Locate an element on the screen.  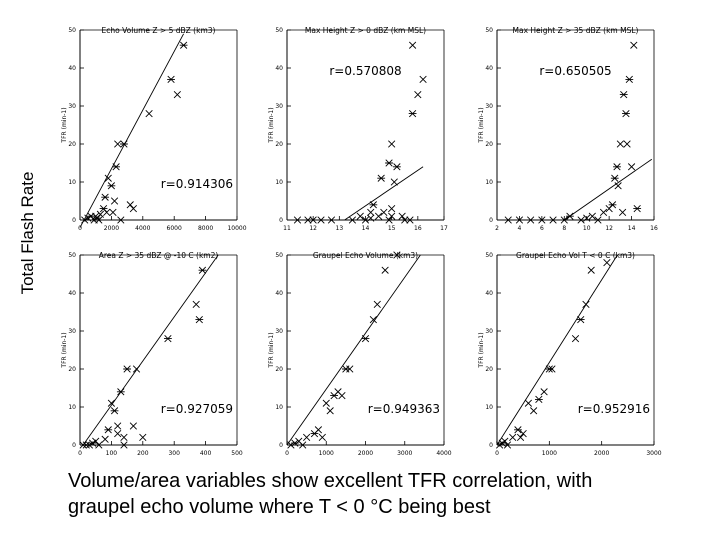
panel-4-x-tick-label-0: 0 is located at coordinates (80, 453).